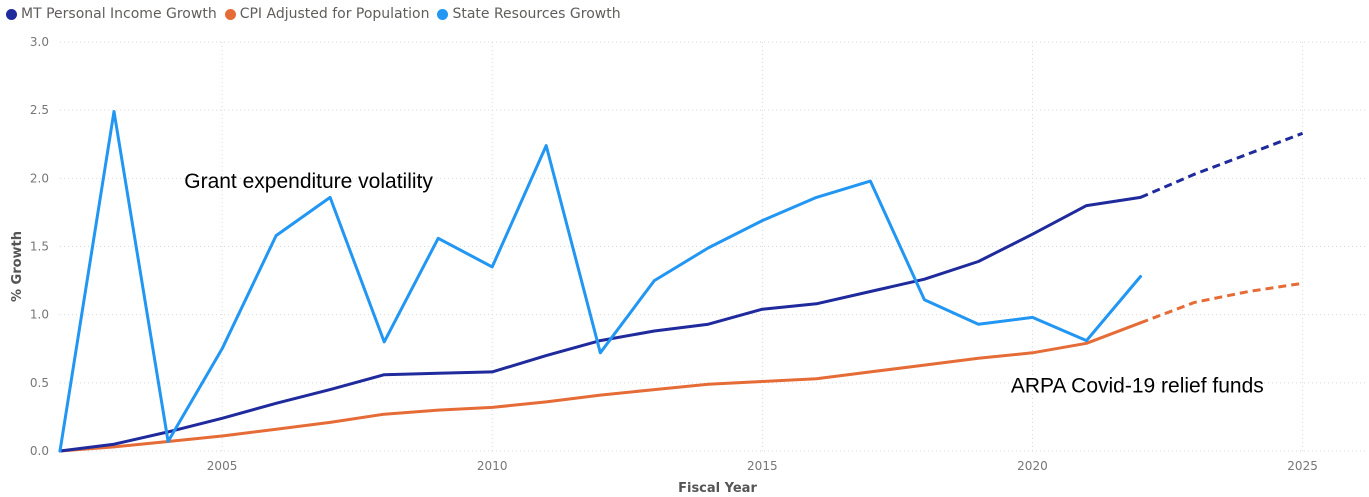 The width and height of the screenshot is (1369, 497). Describe the element at coordinates (39, 178) in the screenshot. I see `y-tick-label: 2.0` at that location.